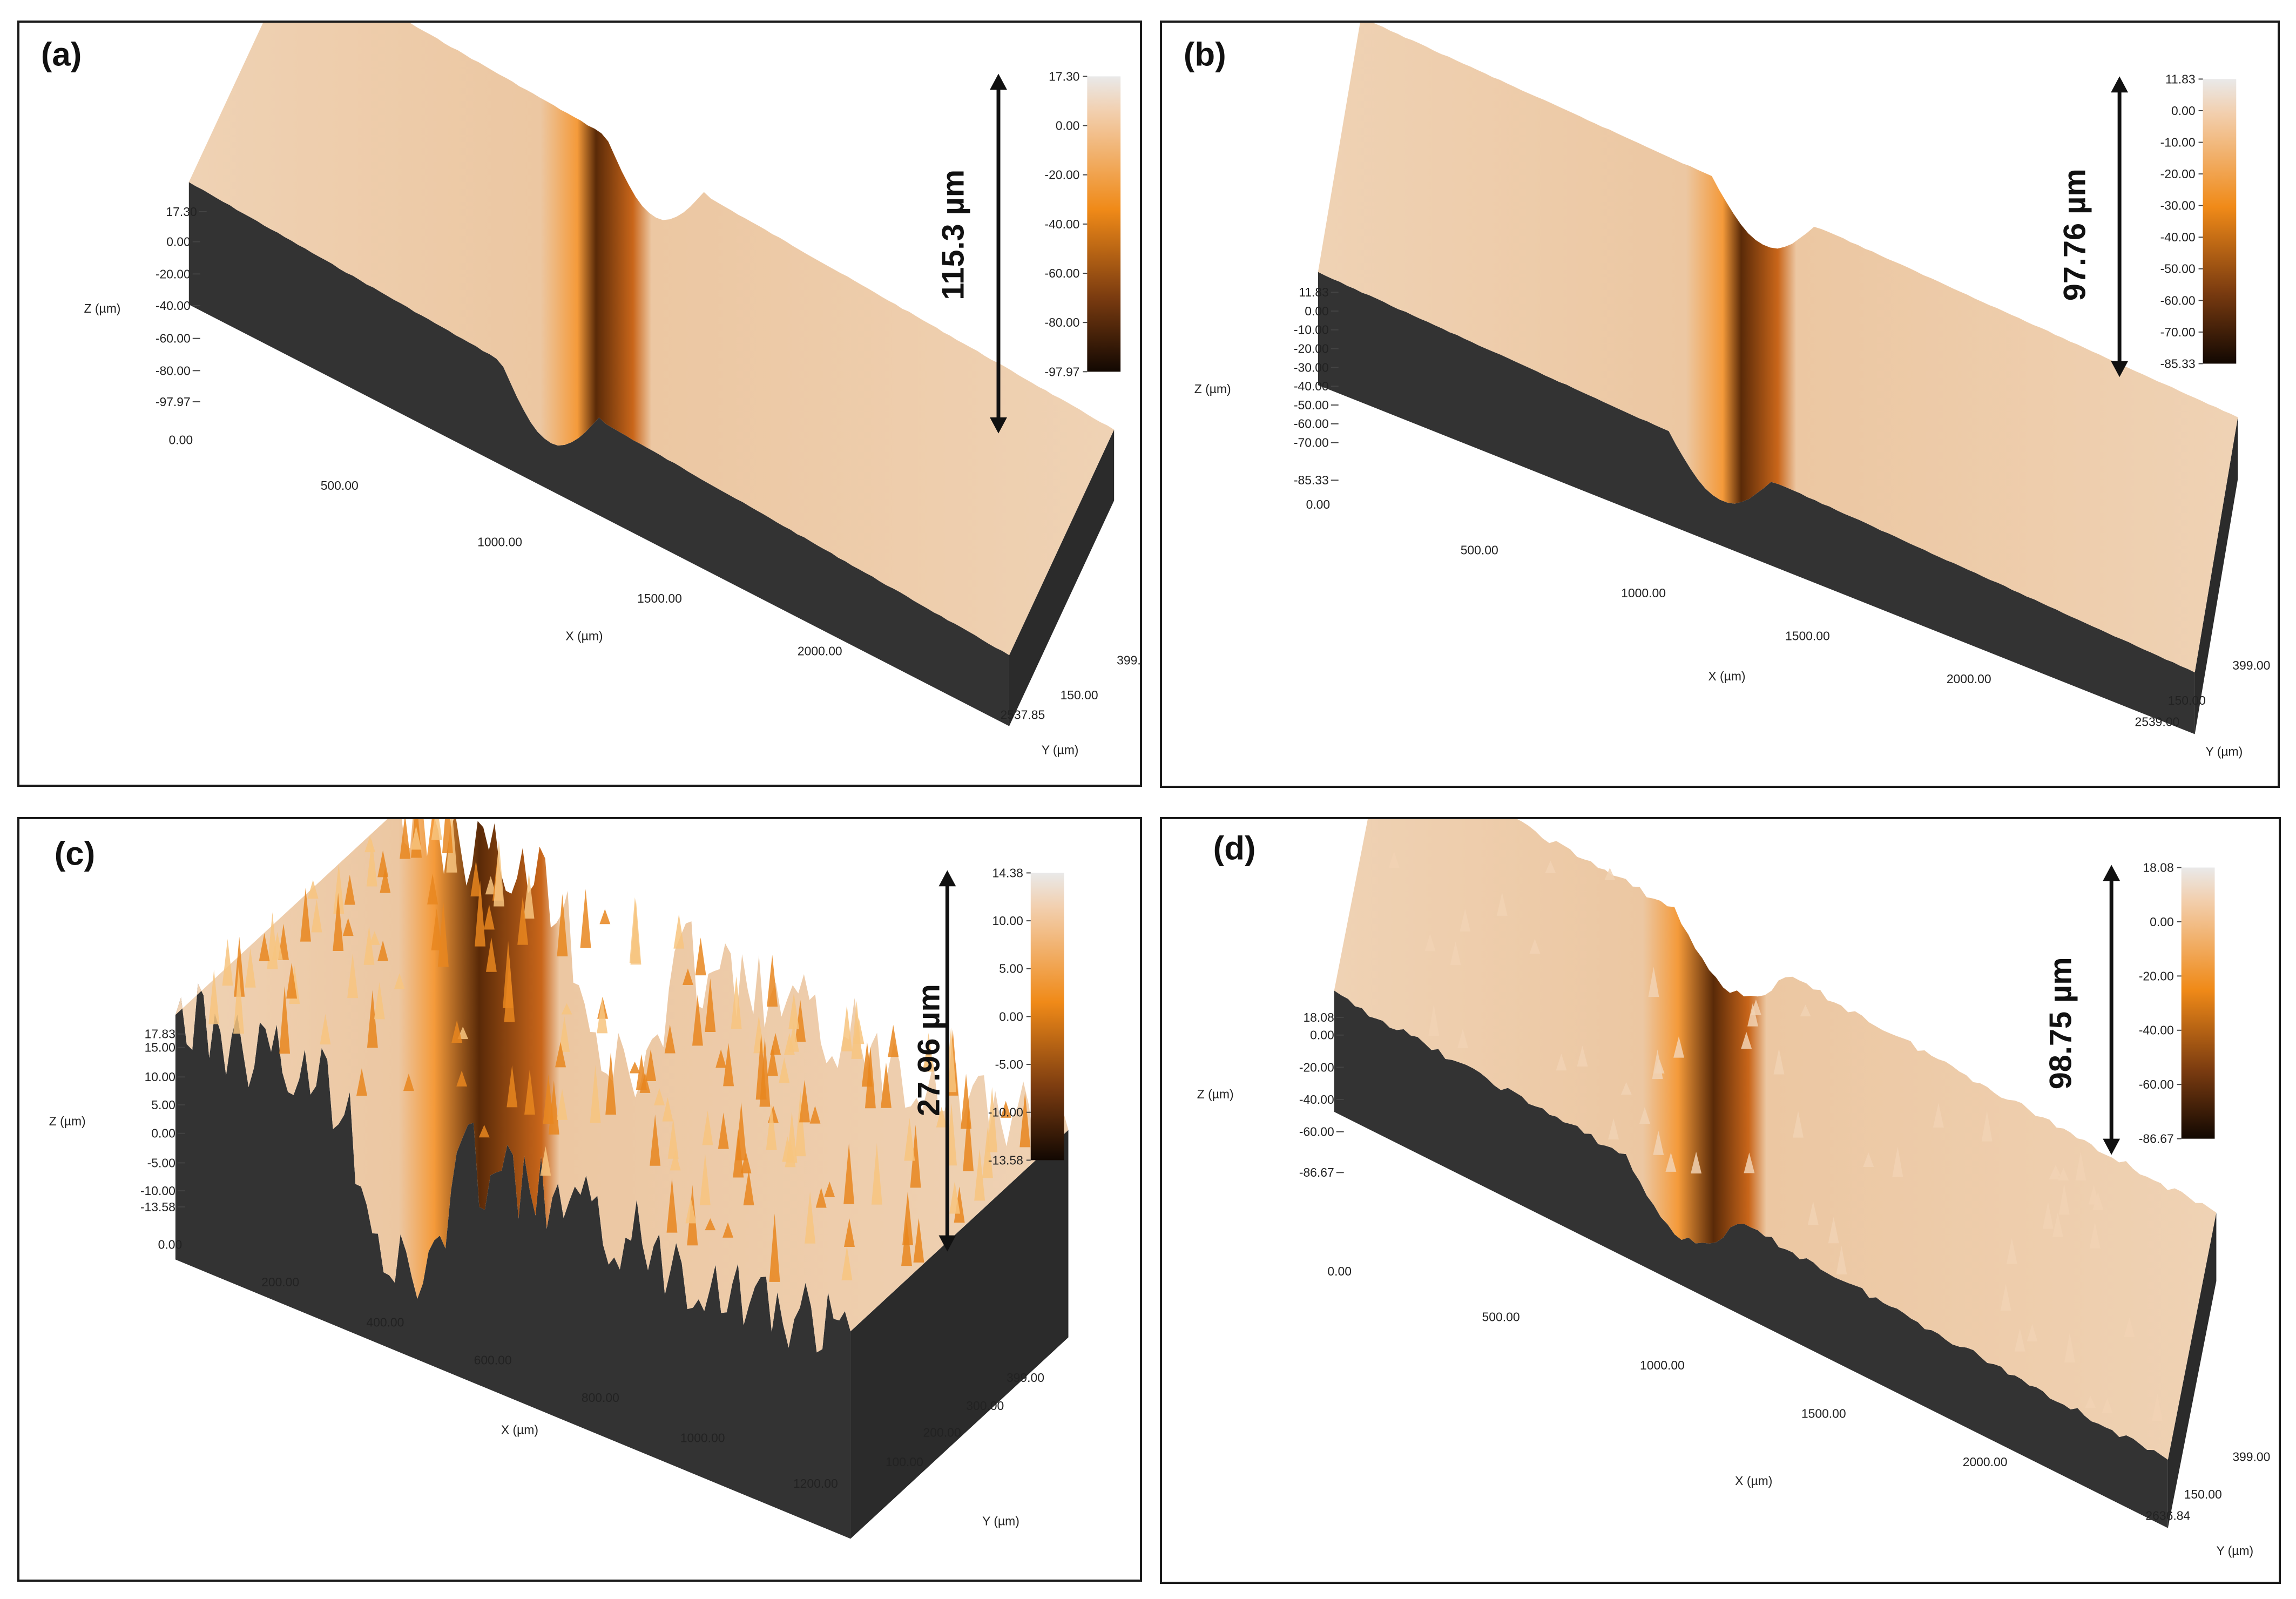  Describe the element at coordinates (160, 1034) in the screenshot. I see `z-axis-tick: 17.83` at that location.